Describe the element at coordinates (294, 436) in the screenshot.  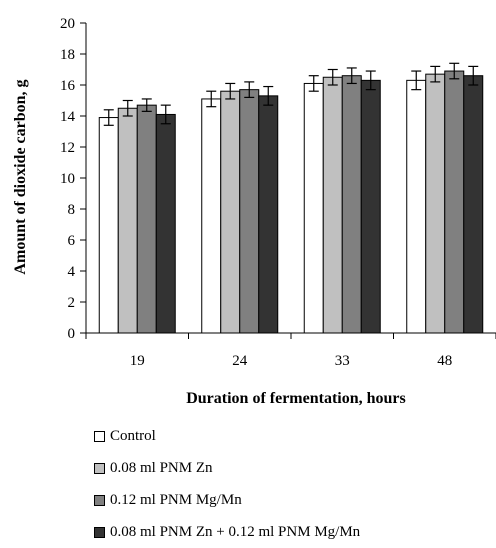
I see `legend-item: Control` at that location.